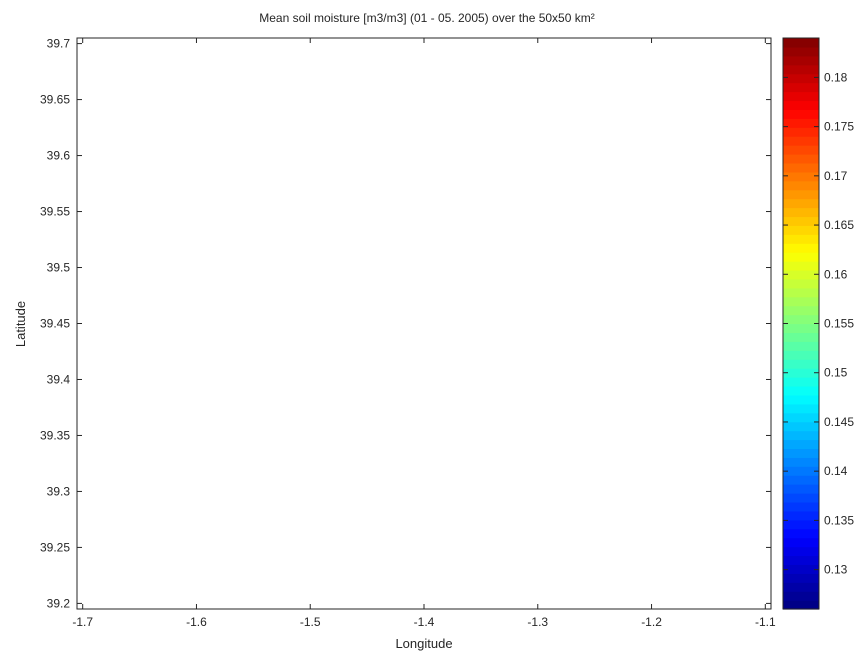  I want to click on x-tick-label: -1.3, so click(537, 622).